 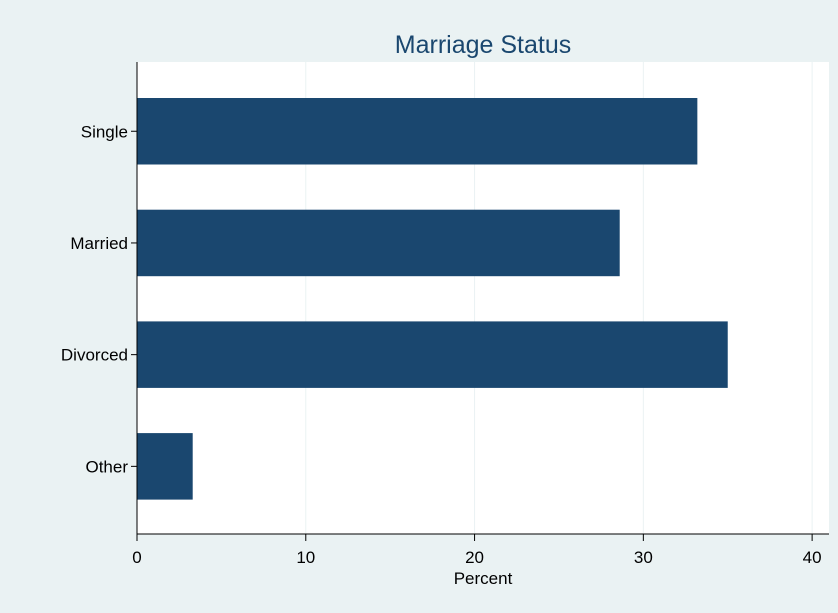 I want to click on x-tick-label: 20, so click(x=474, y=557).